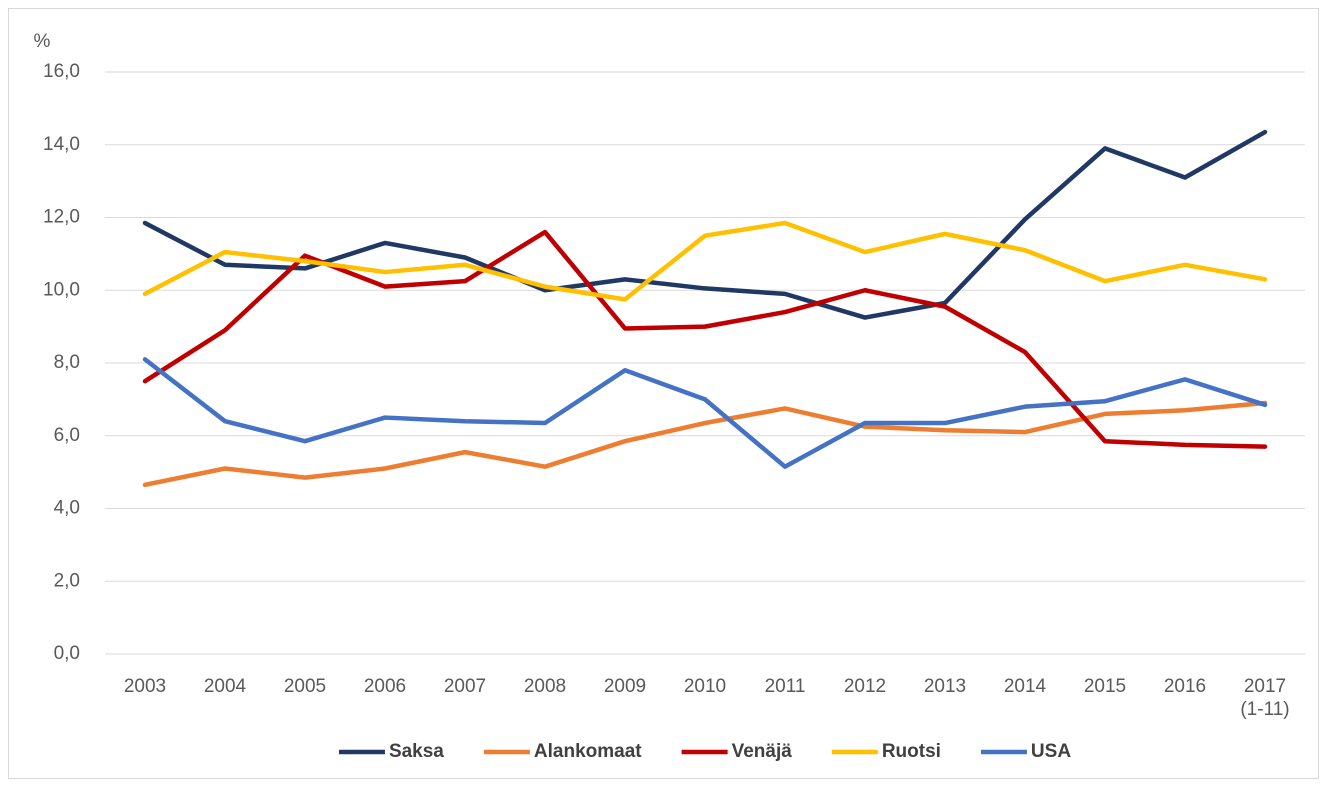  What do you see at coordinates (67, 435) in the screenshot?
I see `y-tick-label: 6,0` at bounding box center [67, 435].